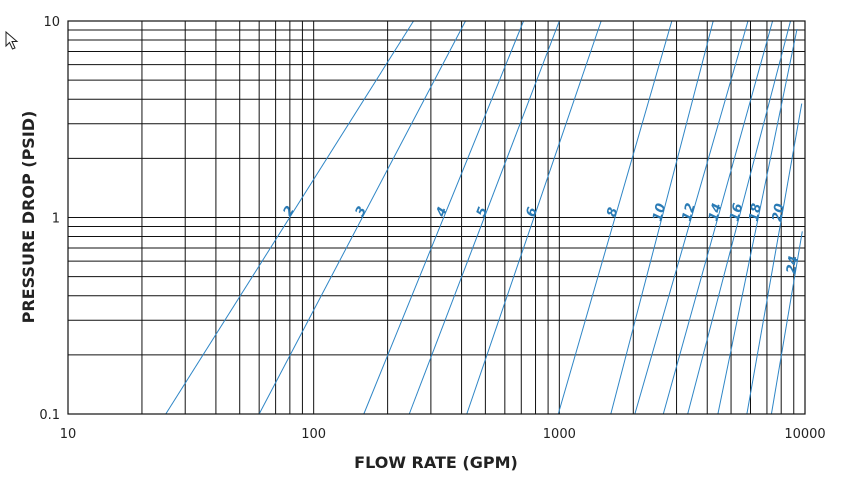 The height and width of the screenshot is (488, 850). Describe the element at coordinates (28, 217) in the screenshot. I see `y-axis-title: PRESSURE DROP (PSID)` at that location.